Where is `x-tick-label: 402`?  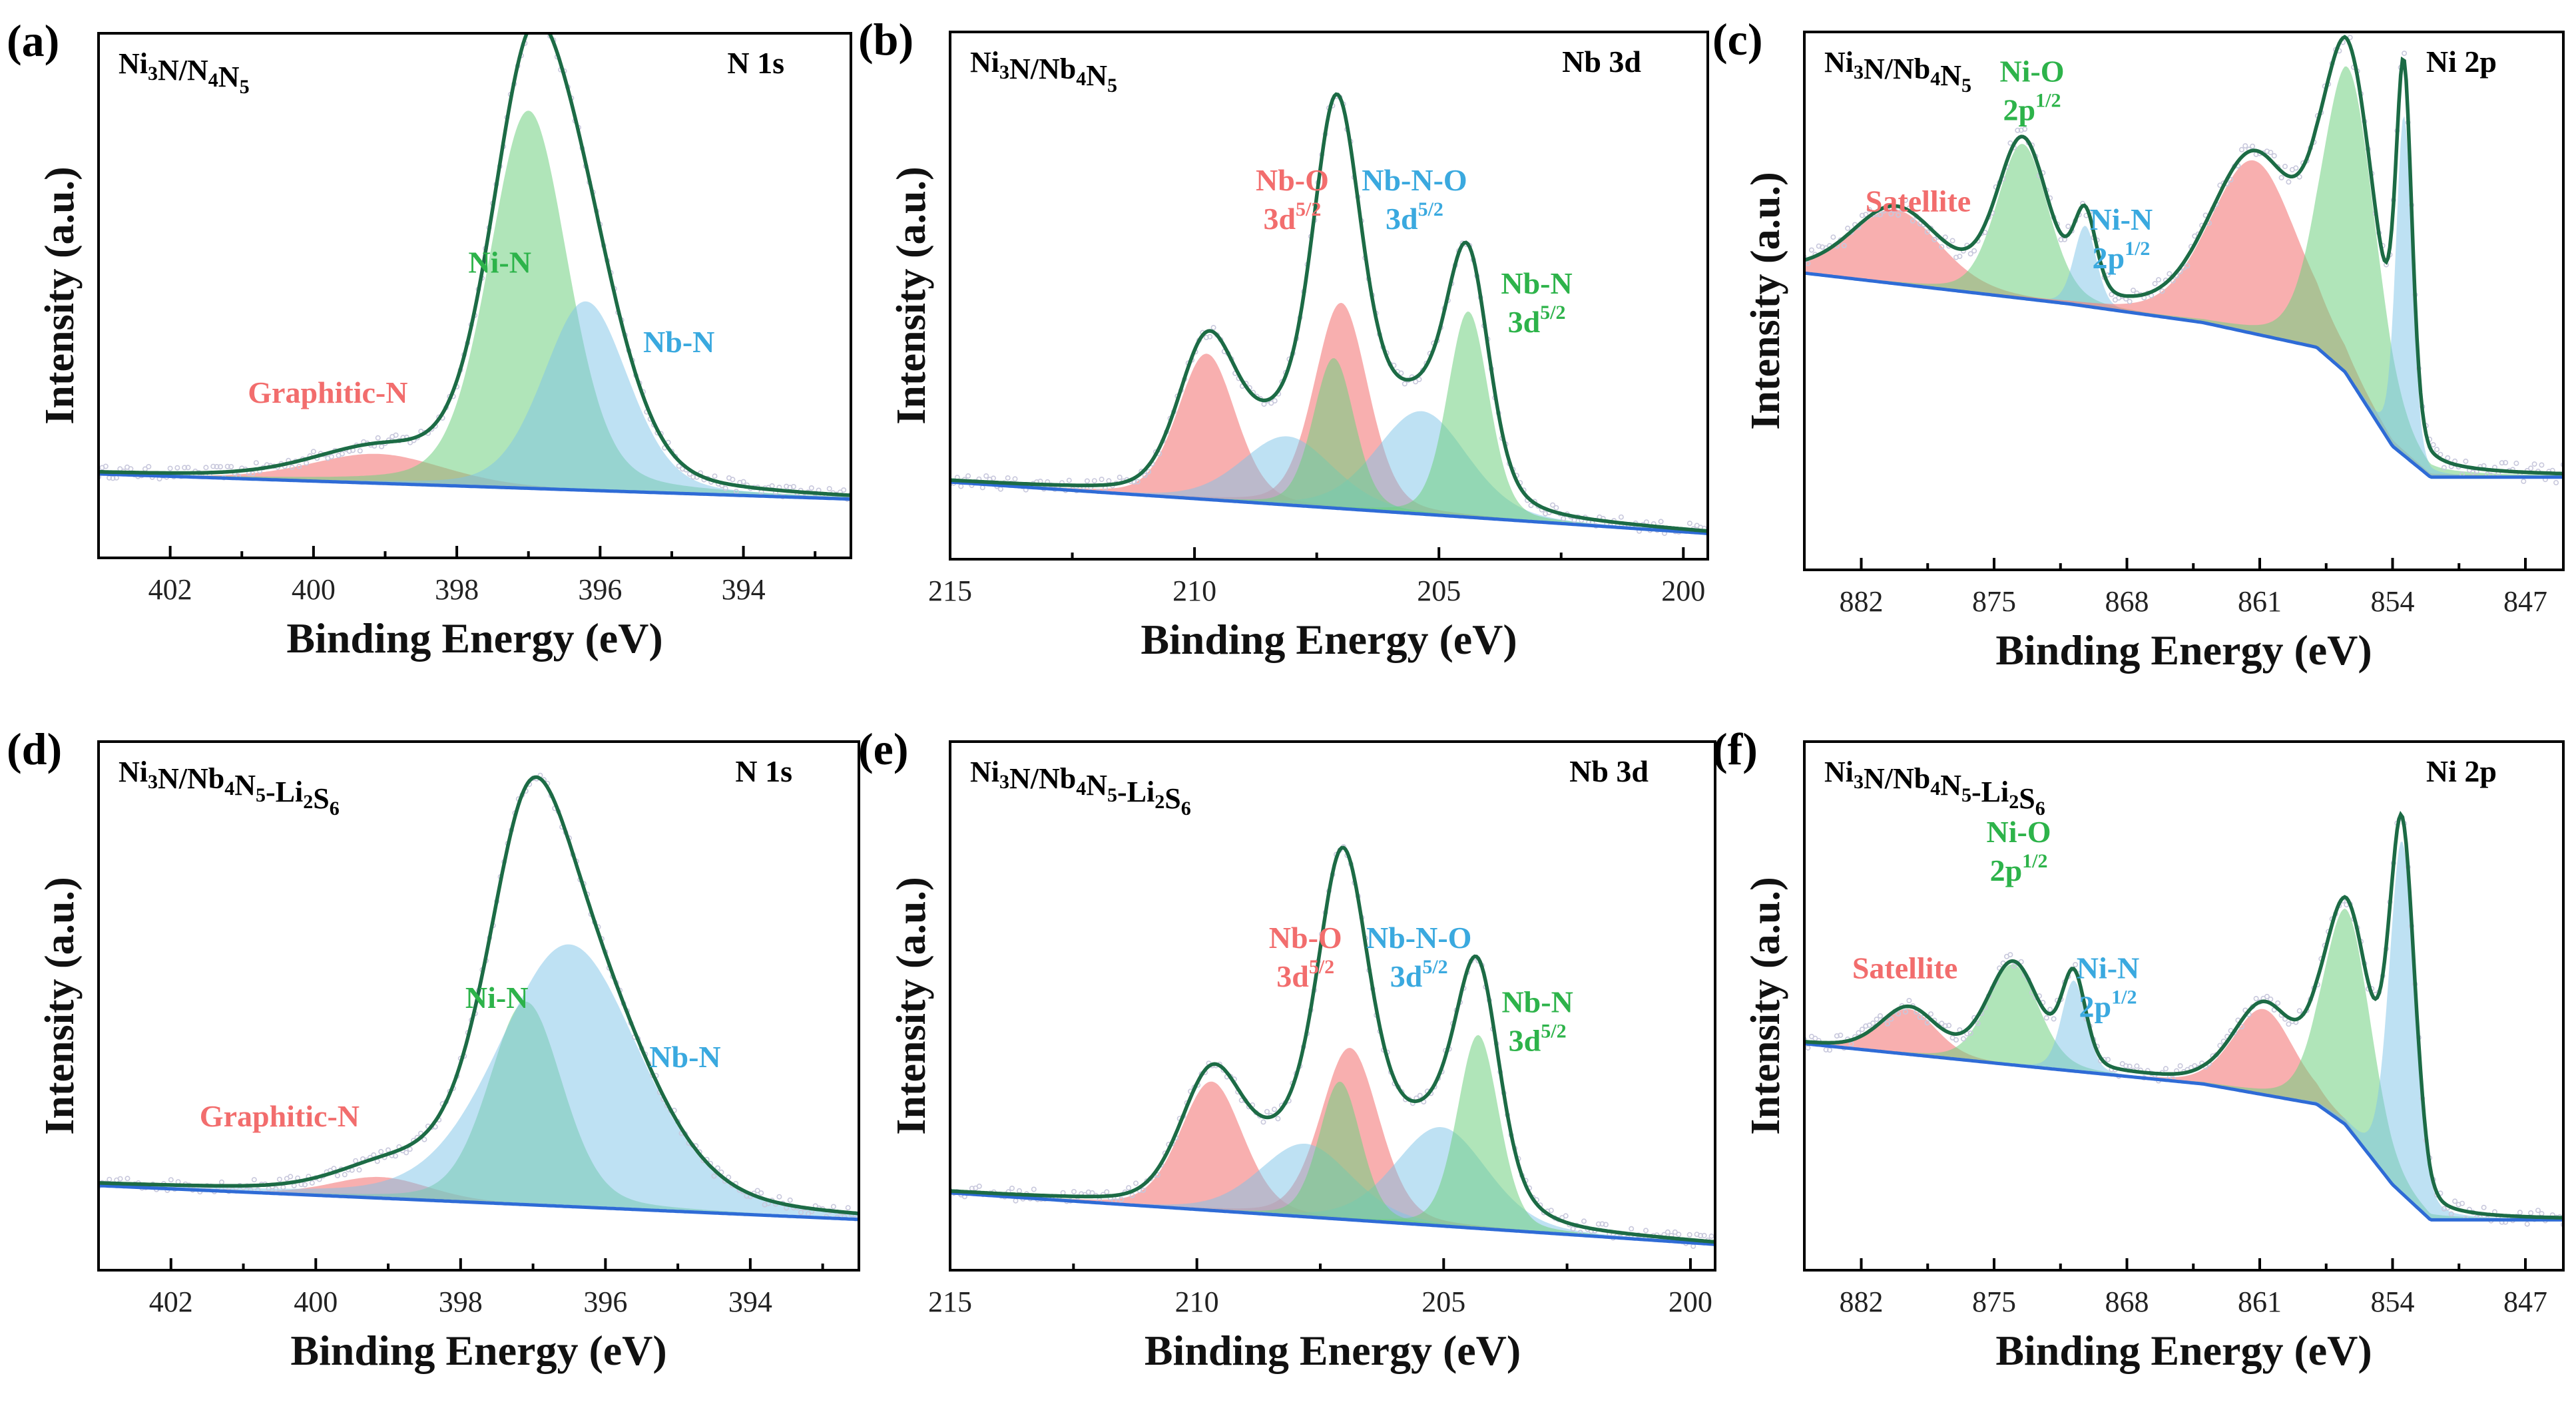 x-tick-label: 402 is located at coordinates (171, 1302).